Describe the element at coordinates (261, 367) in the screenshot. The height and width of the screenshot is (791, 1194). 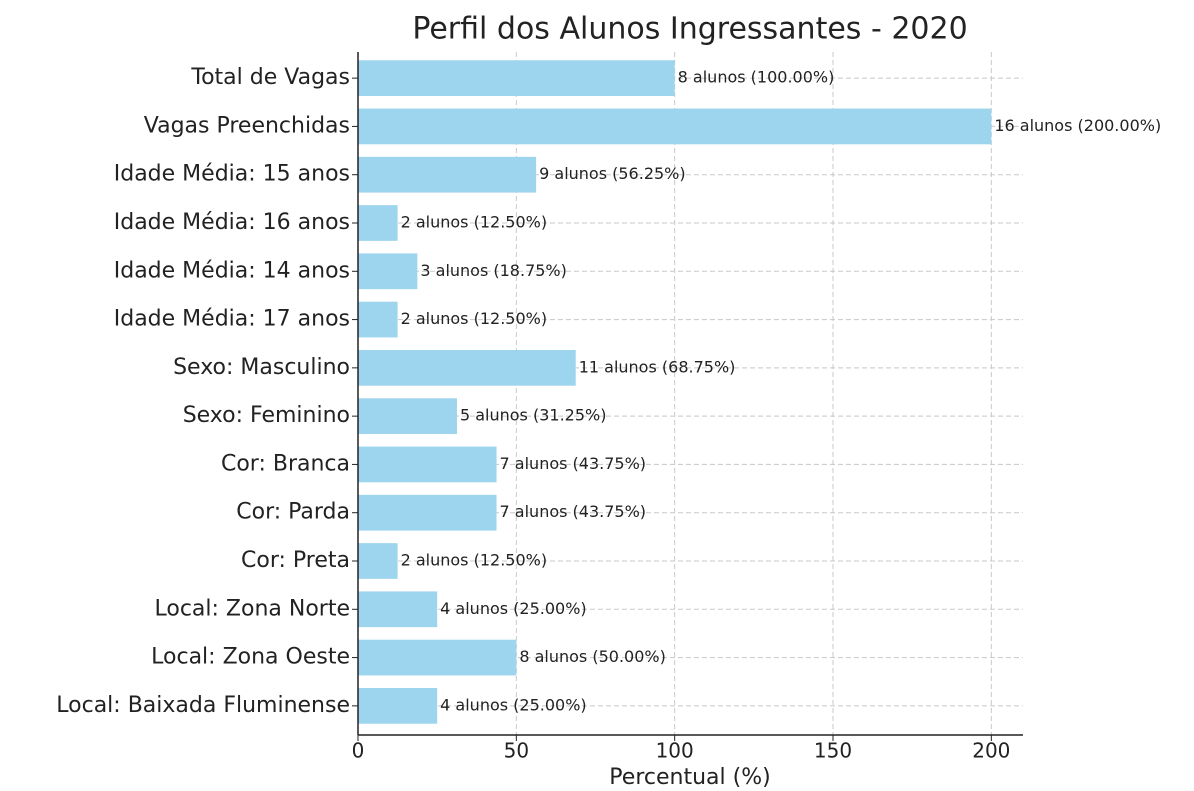
I see `y-tick-label: Sexo: Masculino` at that location.